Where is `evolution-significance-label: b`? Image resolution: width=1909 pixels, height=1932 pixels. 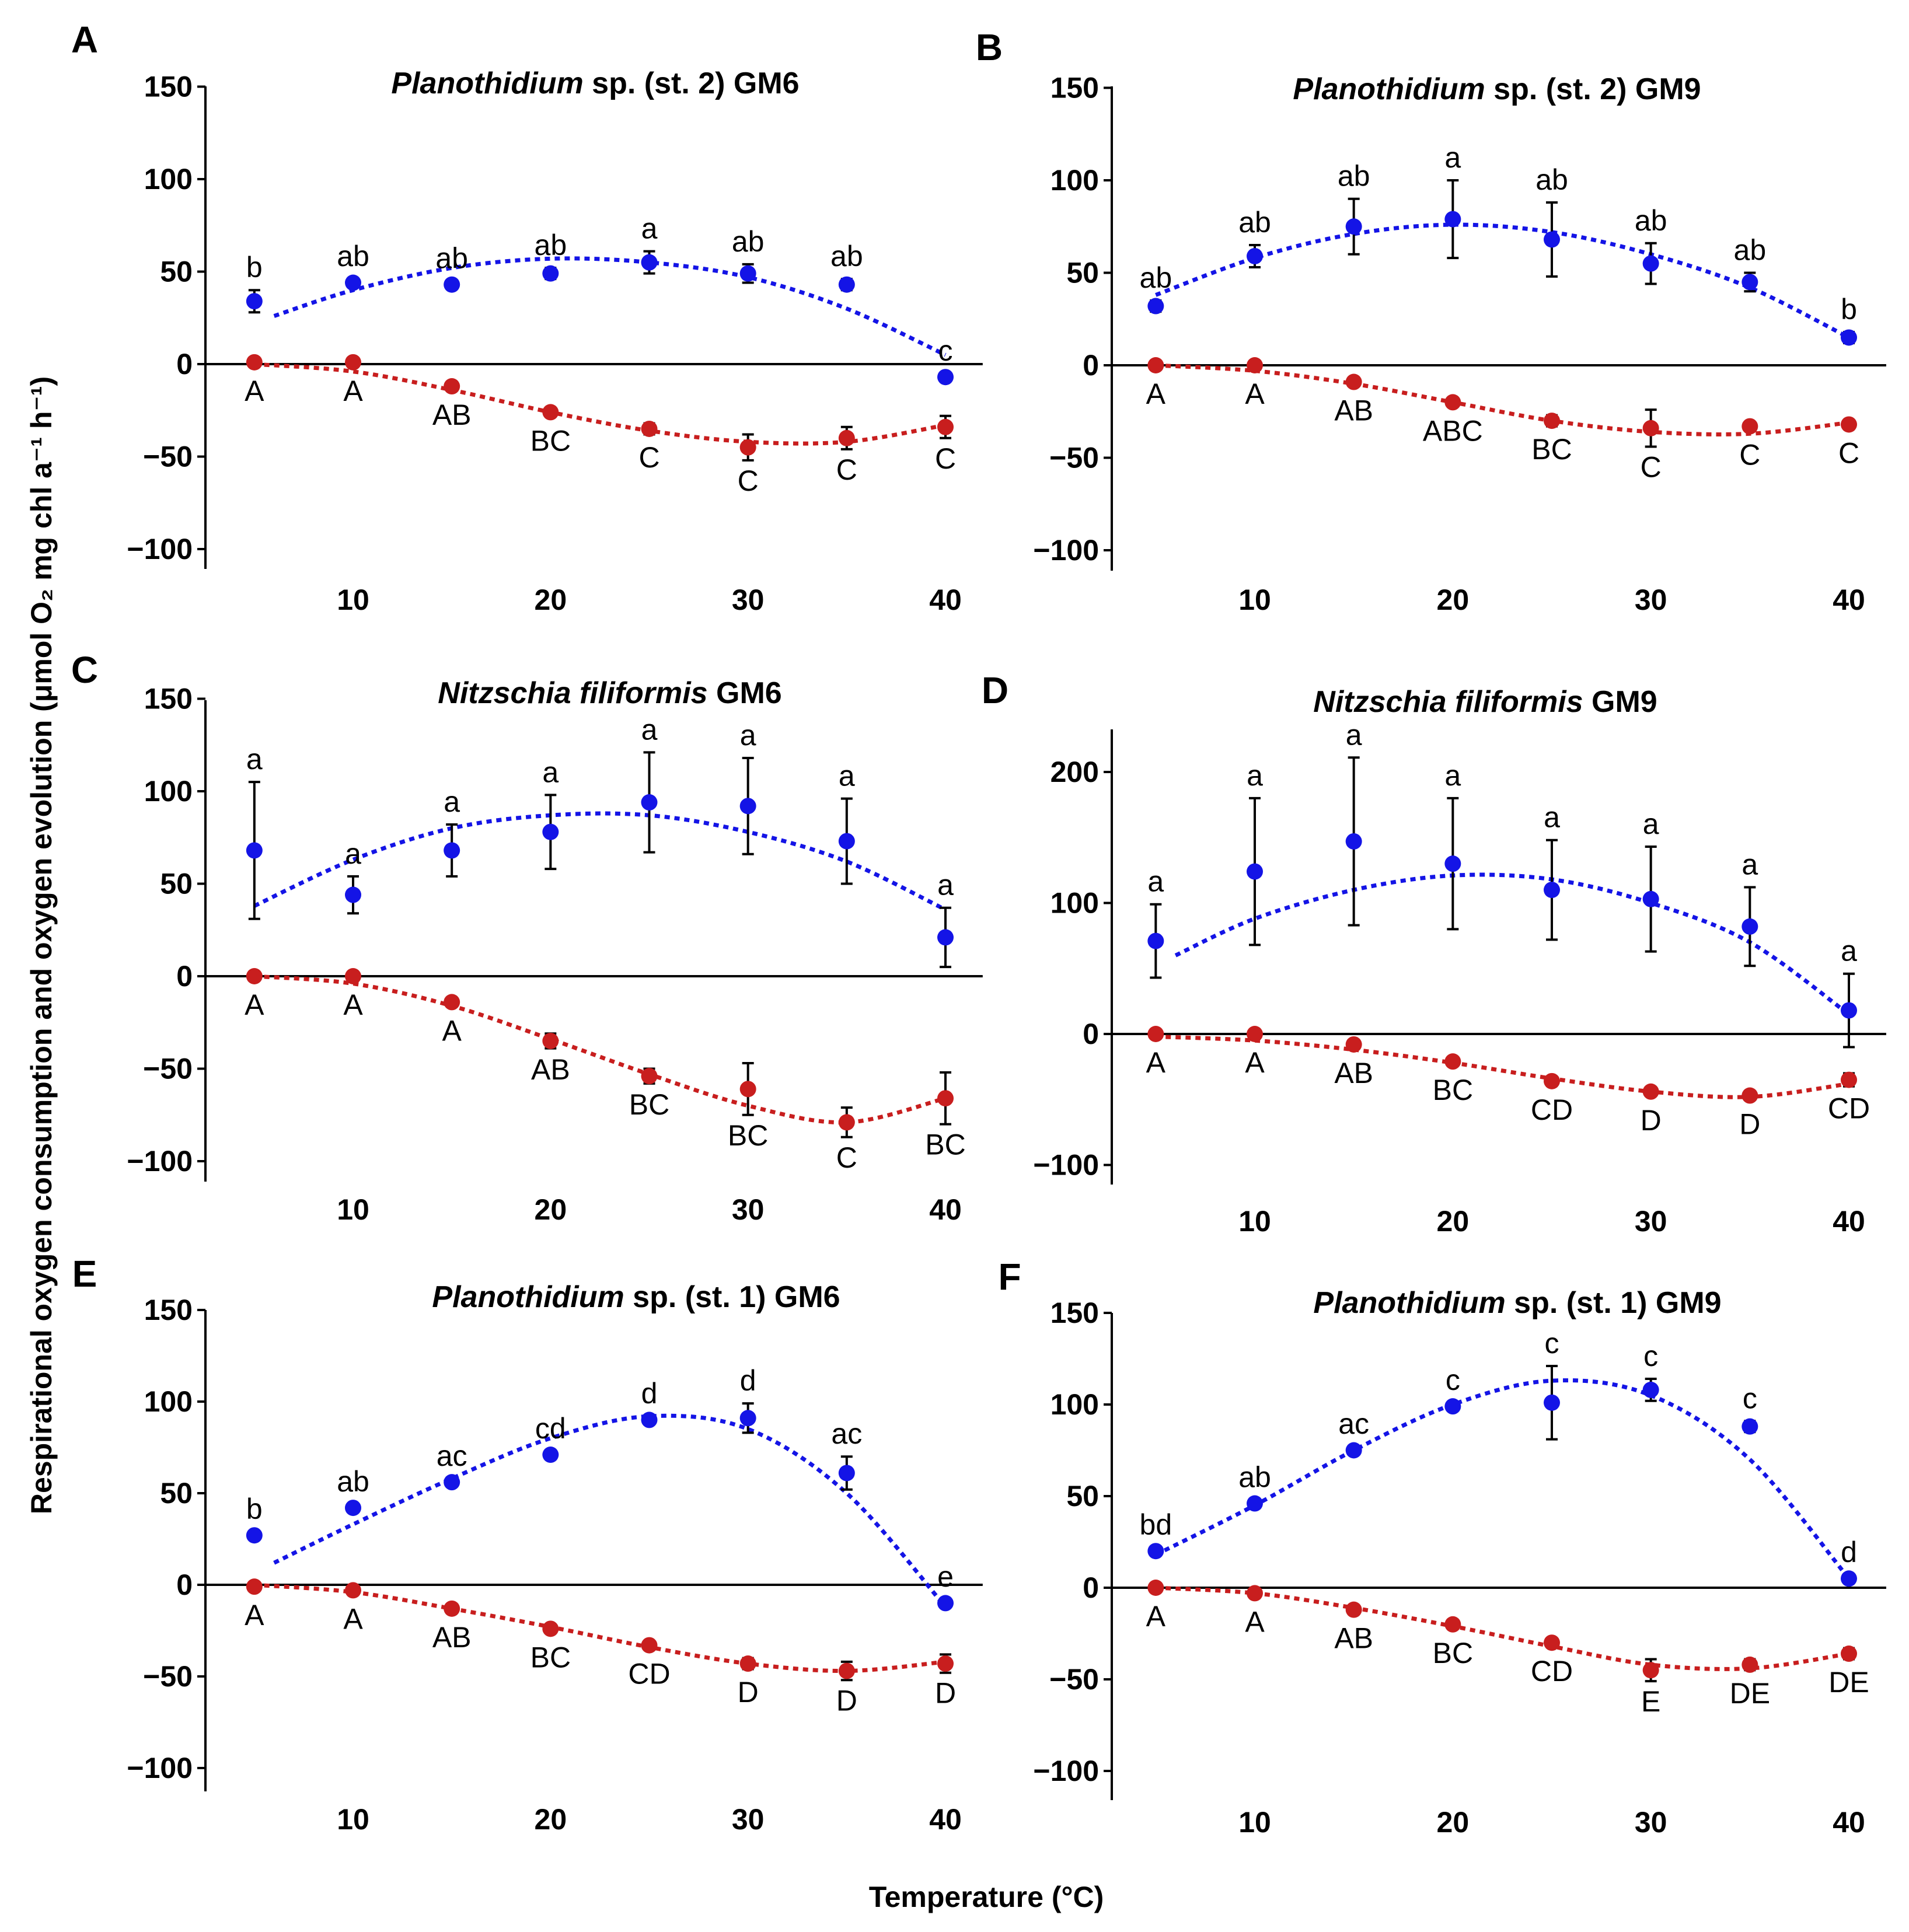
evolution-significance-label: b is located at coordinates (254, 1509).